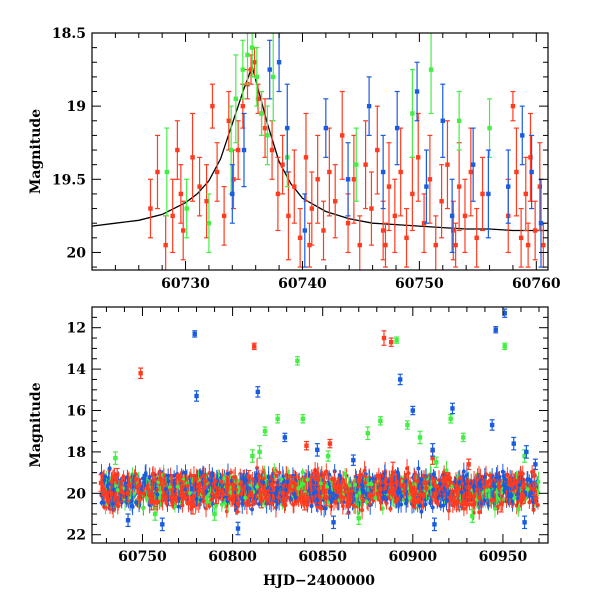 Image resolution: width=600 pixels, height=600 pixels. What do you see at coordinates (419, 284) in the screenshot?
I see `x-tick-label: 60750` at bounding box center [419, 284].